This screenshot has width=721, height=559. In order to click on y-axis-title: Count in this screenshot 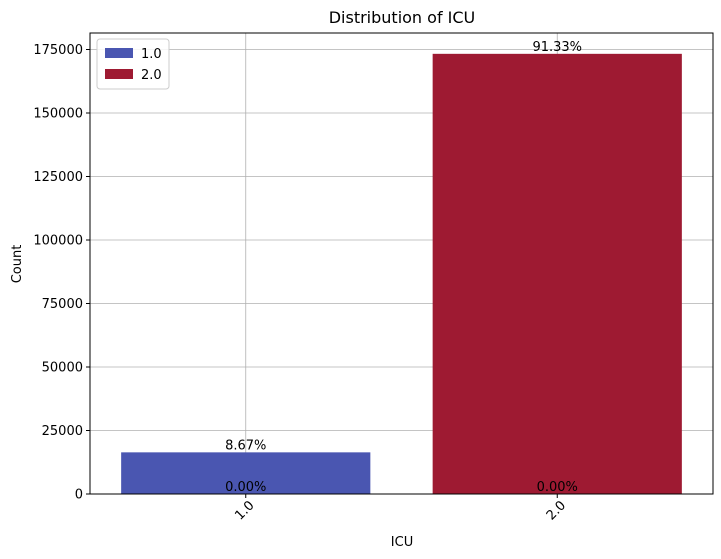, I will do `click(17, 264)`.